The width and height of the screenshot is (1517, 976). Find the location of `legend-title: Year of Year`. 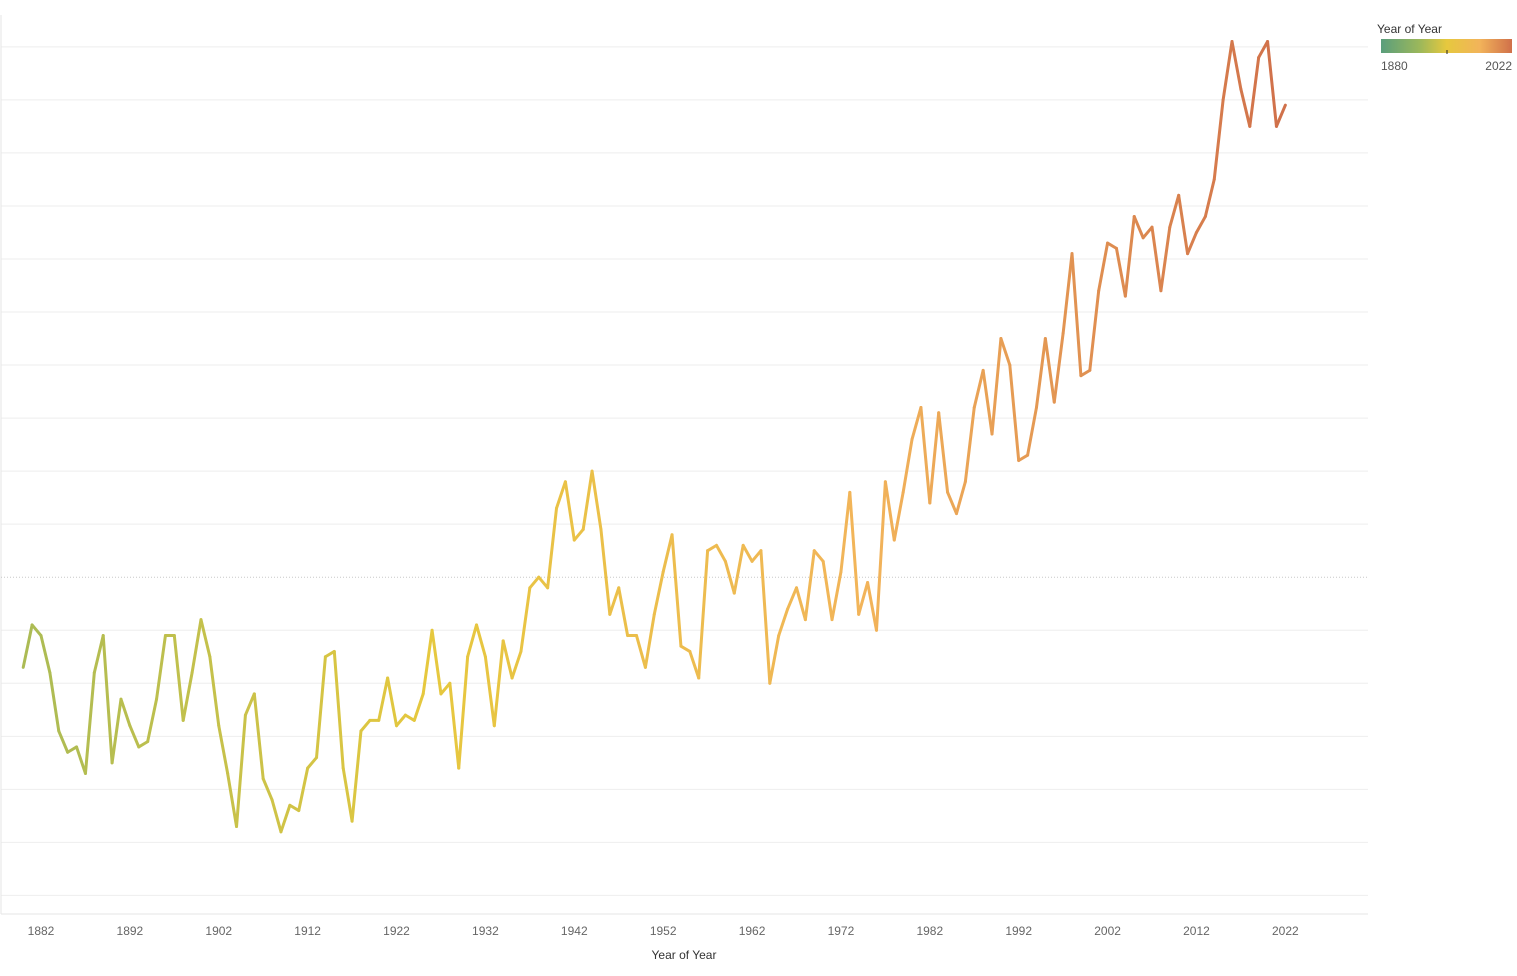

legend-title: Year of Year is located at coordinates (1409, 29).